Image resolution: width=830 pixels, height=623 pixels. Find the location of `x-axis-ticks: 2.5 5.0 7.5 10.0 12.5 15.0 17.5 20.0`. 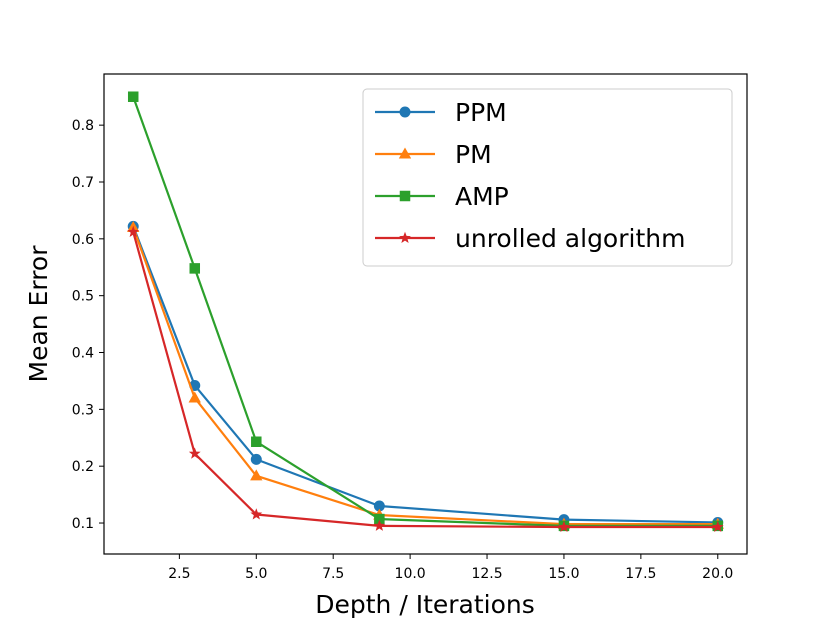

x-axis-ticks: 2.5 5.0 7.5 10.0 12.5 15.0 17.5 20.0 is located at coordinates (450, 568).